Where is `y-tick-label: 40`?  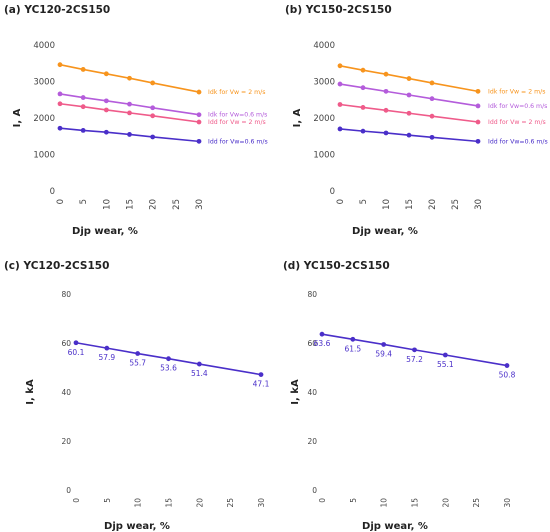
y-tick-label: 40 is located at coordinates (312, 392).